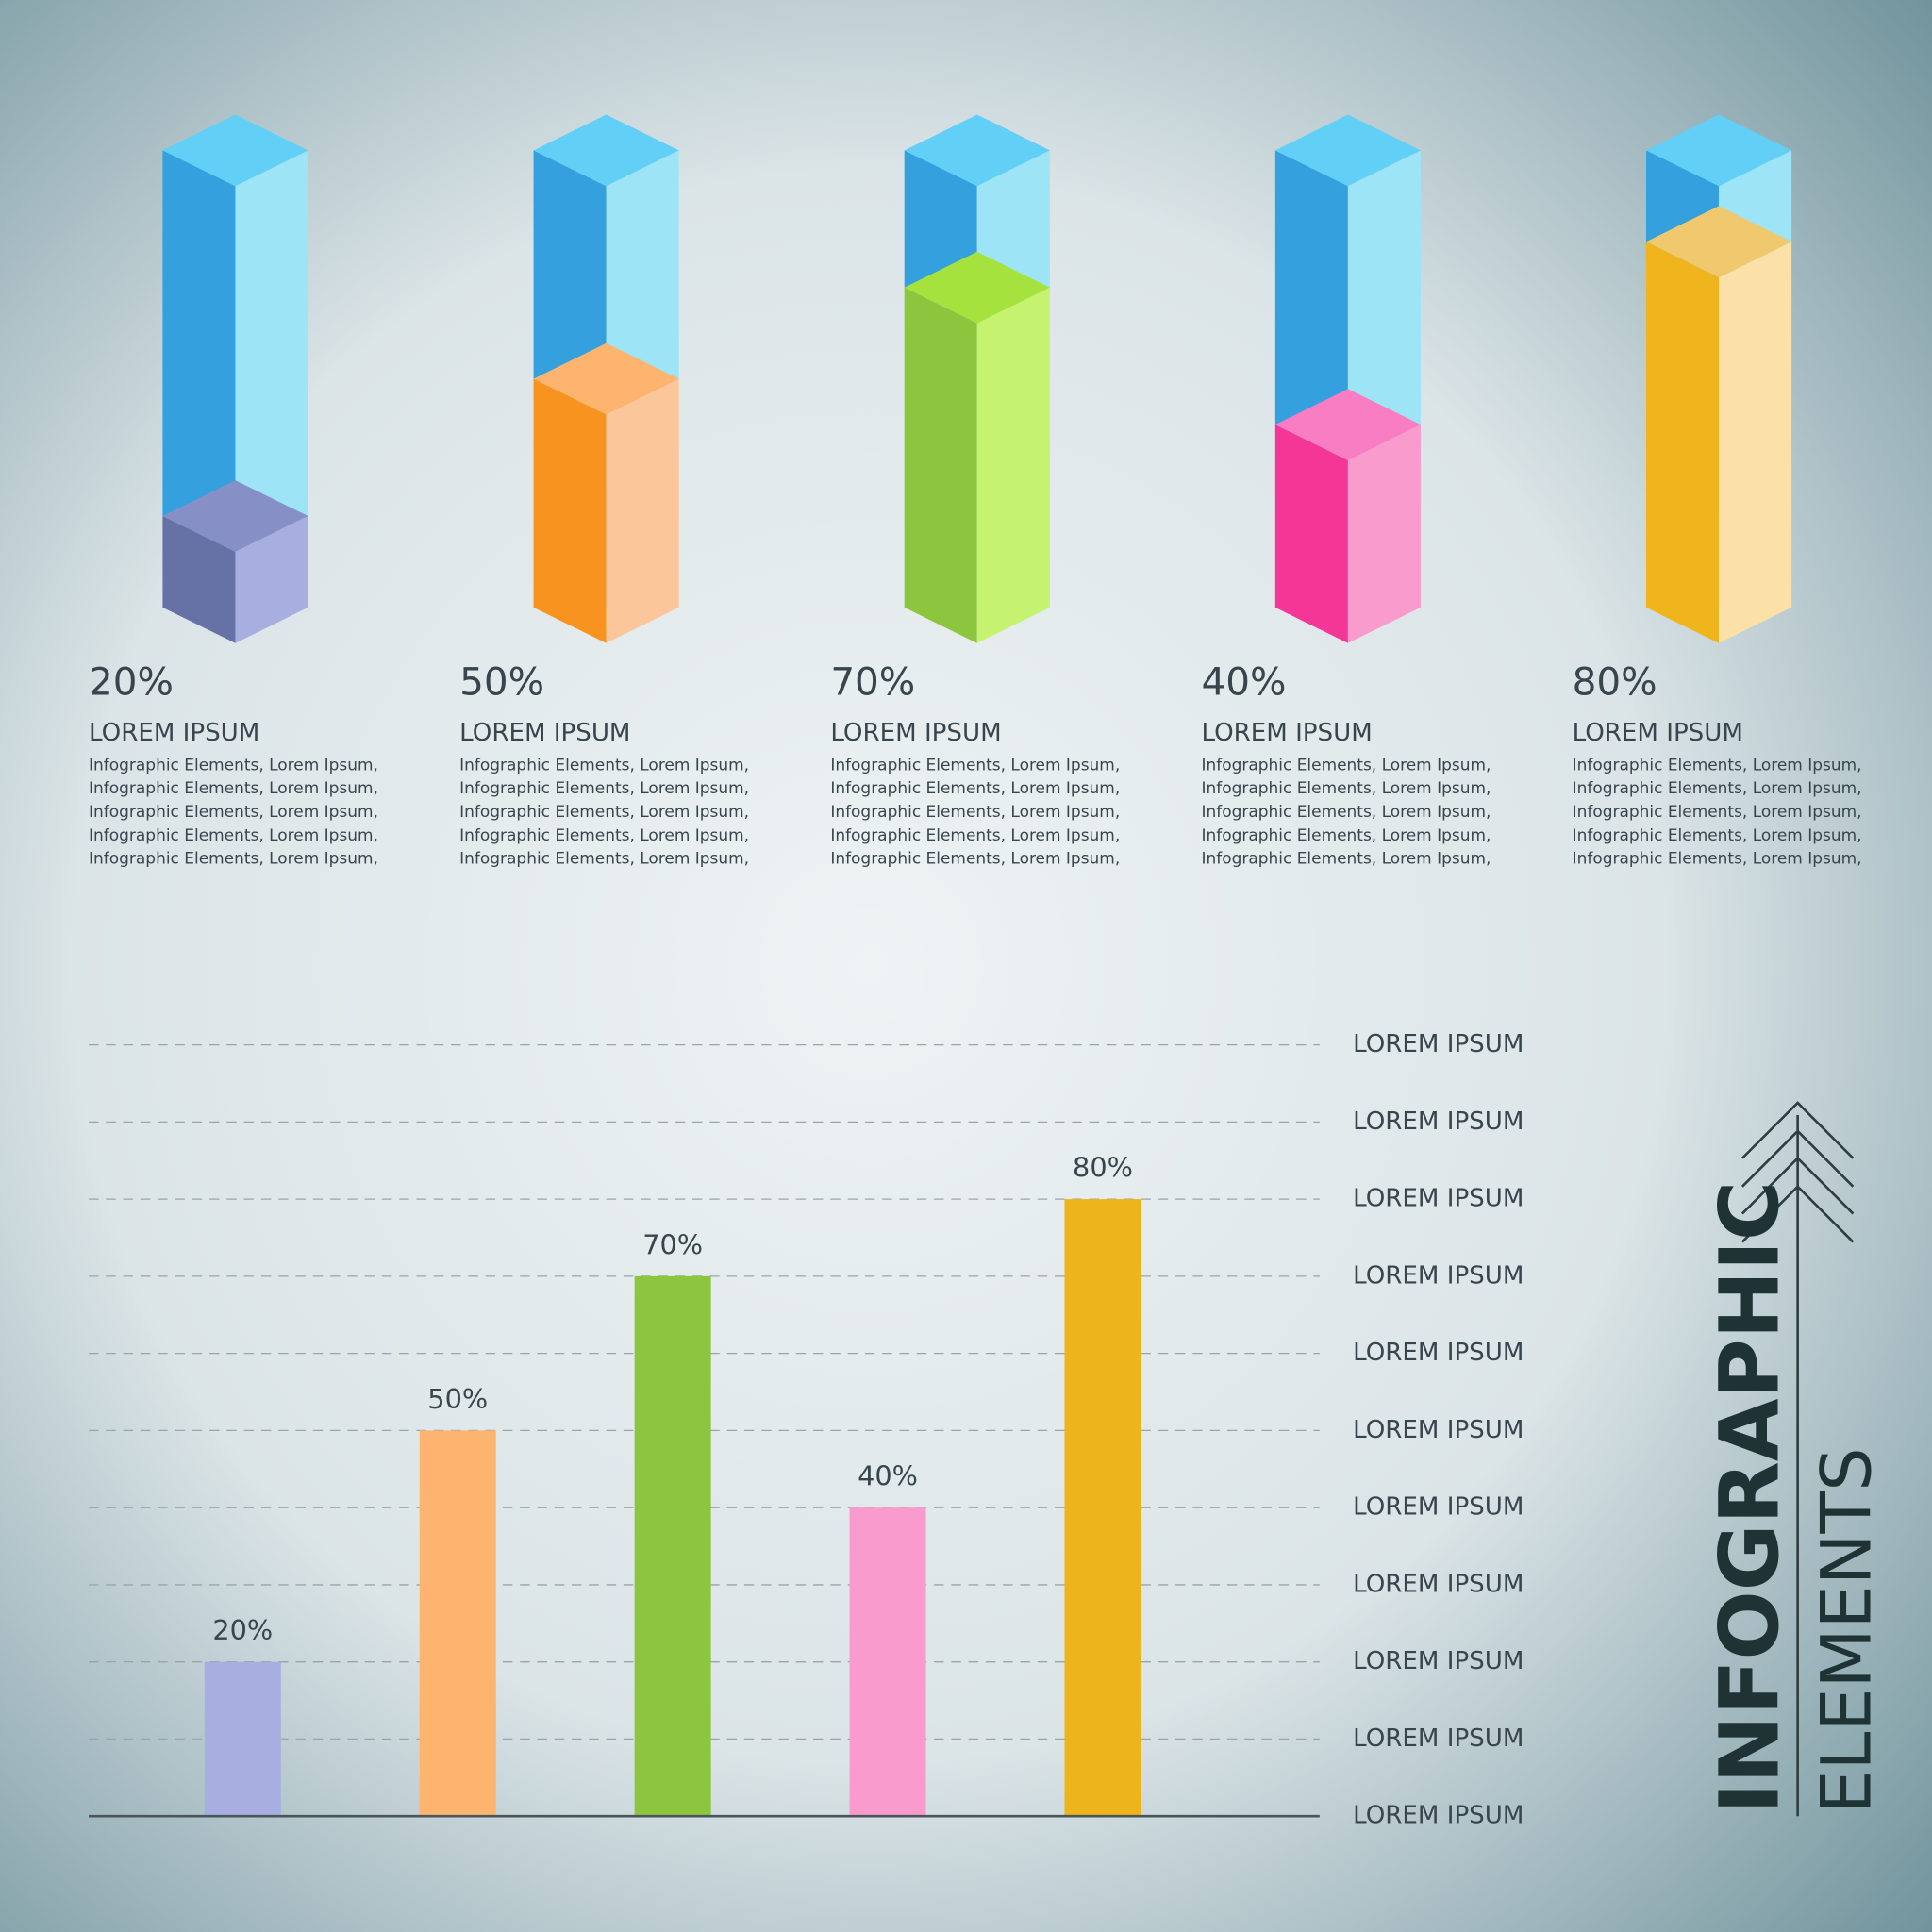  I want to click on value-label: 80%, so click(1615, 682).